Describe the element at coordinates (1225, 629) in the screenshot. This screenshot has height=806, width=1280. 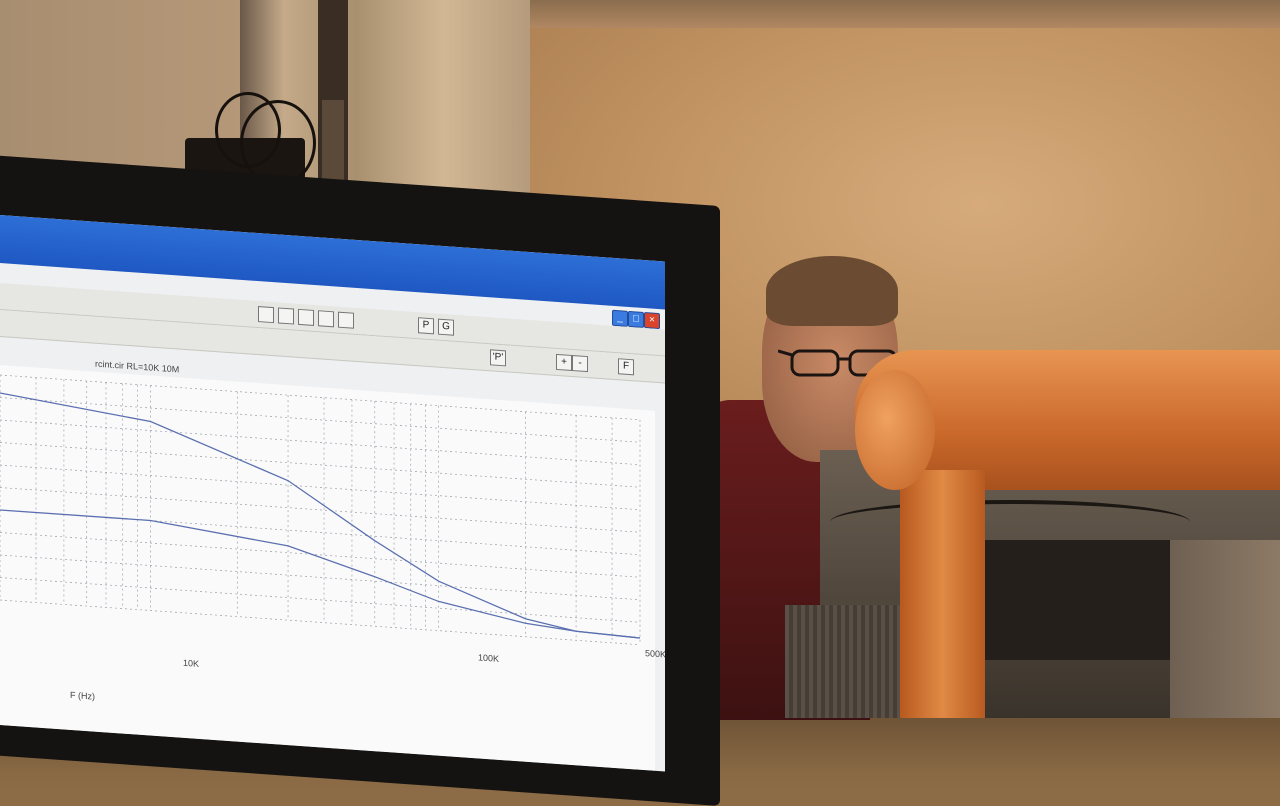
I see `equipment-side` at that location.